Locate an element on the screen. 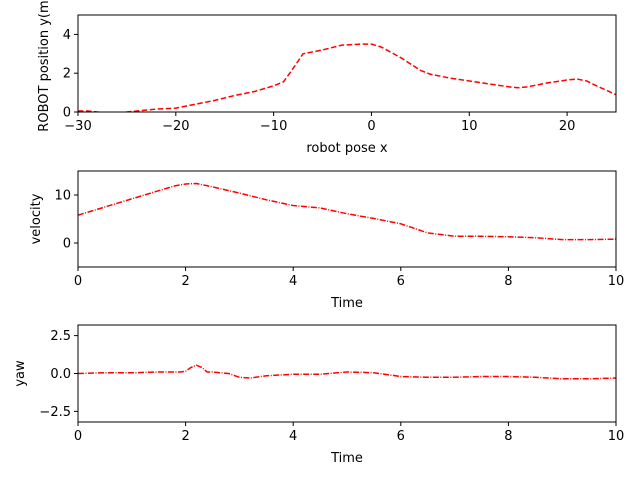 The image size is (640, 480). y-tick-label: −2.5 is located at coordinates (55, 412).